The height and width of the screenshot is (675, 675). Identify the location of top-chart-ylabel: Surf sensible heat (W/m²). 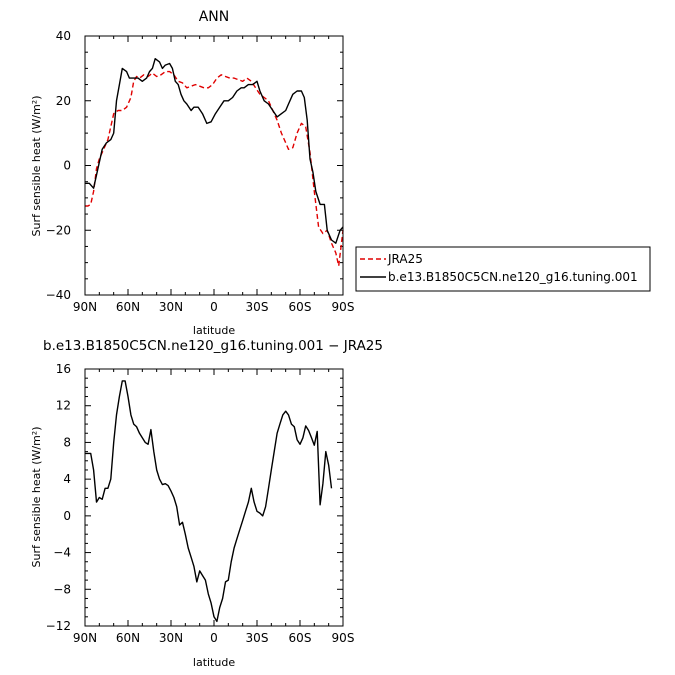
(36, 166).